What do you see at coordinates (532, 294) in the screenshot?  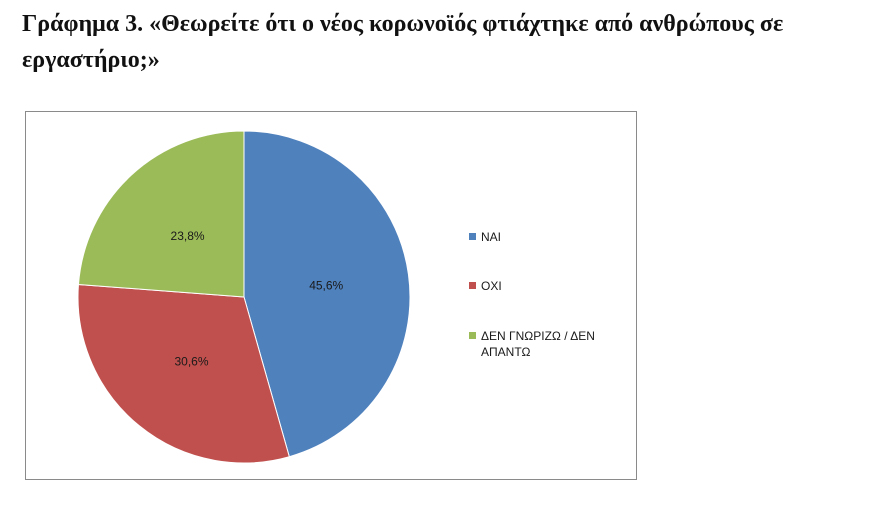 I see `legend: ΝΑΙ ΟΧΙ ΔΕΝ ΓΝΩΡΙΖΩ / ΔΕΝ ΑΠΑΝΤΩ` at bounding box center [532, 294].